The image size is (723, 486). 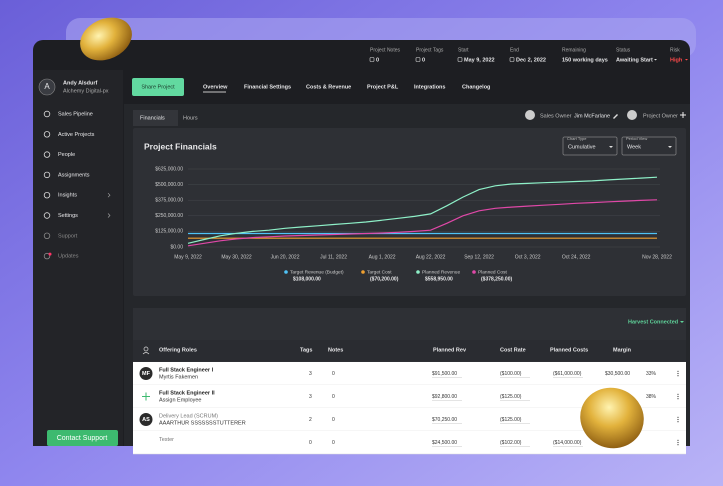 I want to click on period-view-value: Week, so click(x=634, y=147).